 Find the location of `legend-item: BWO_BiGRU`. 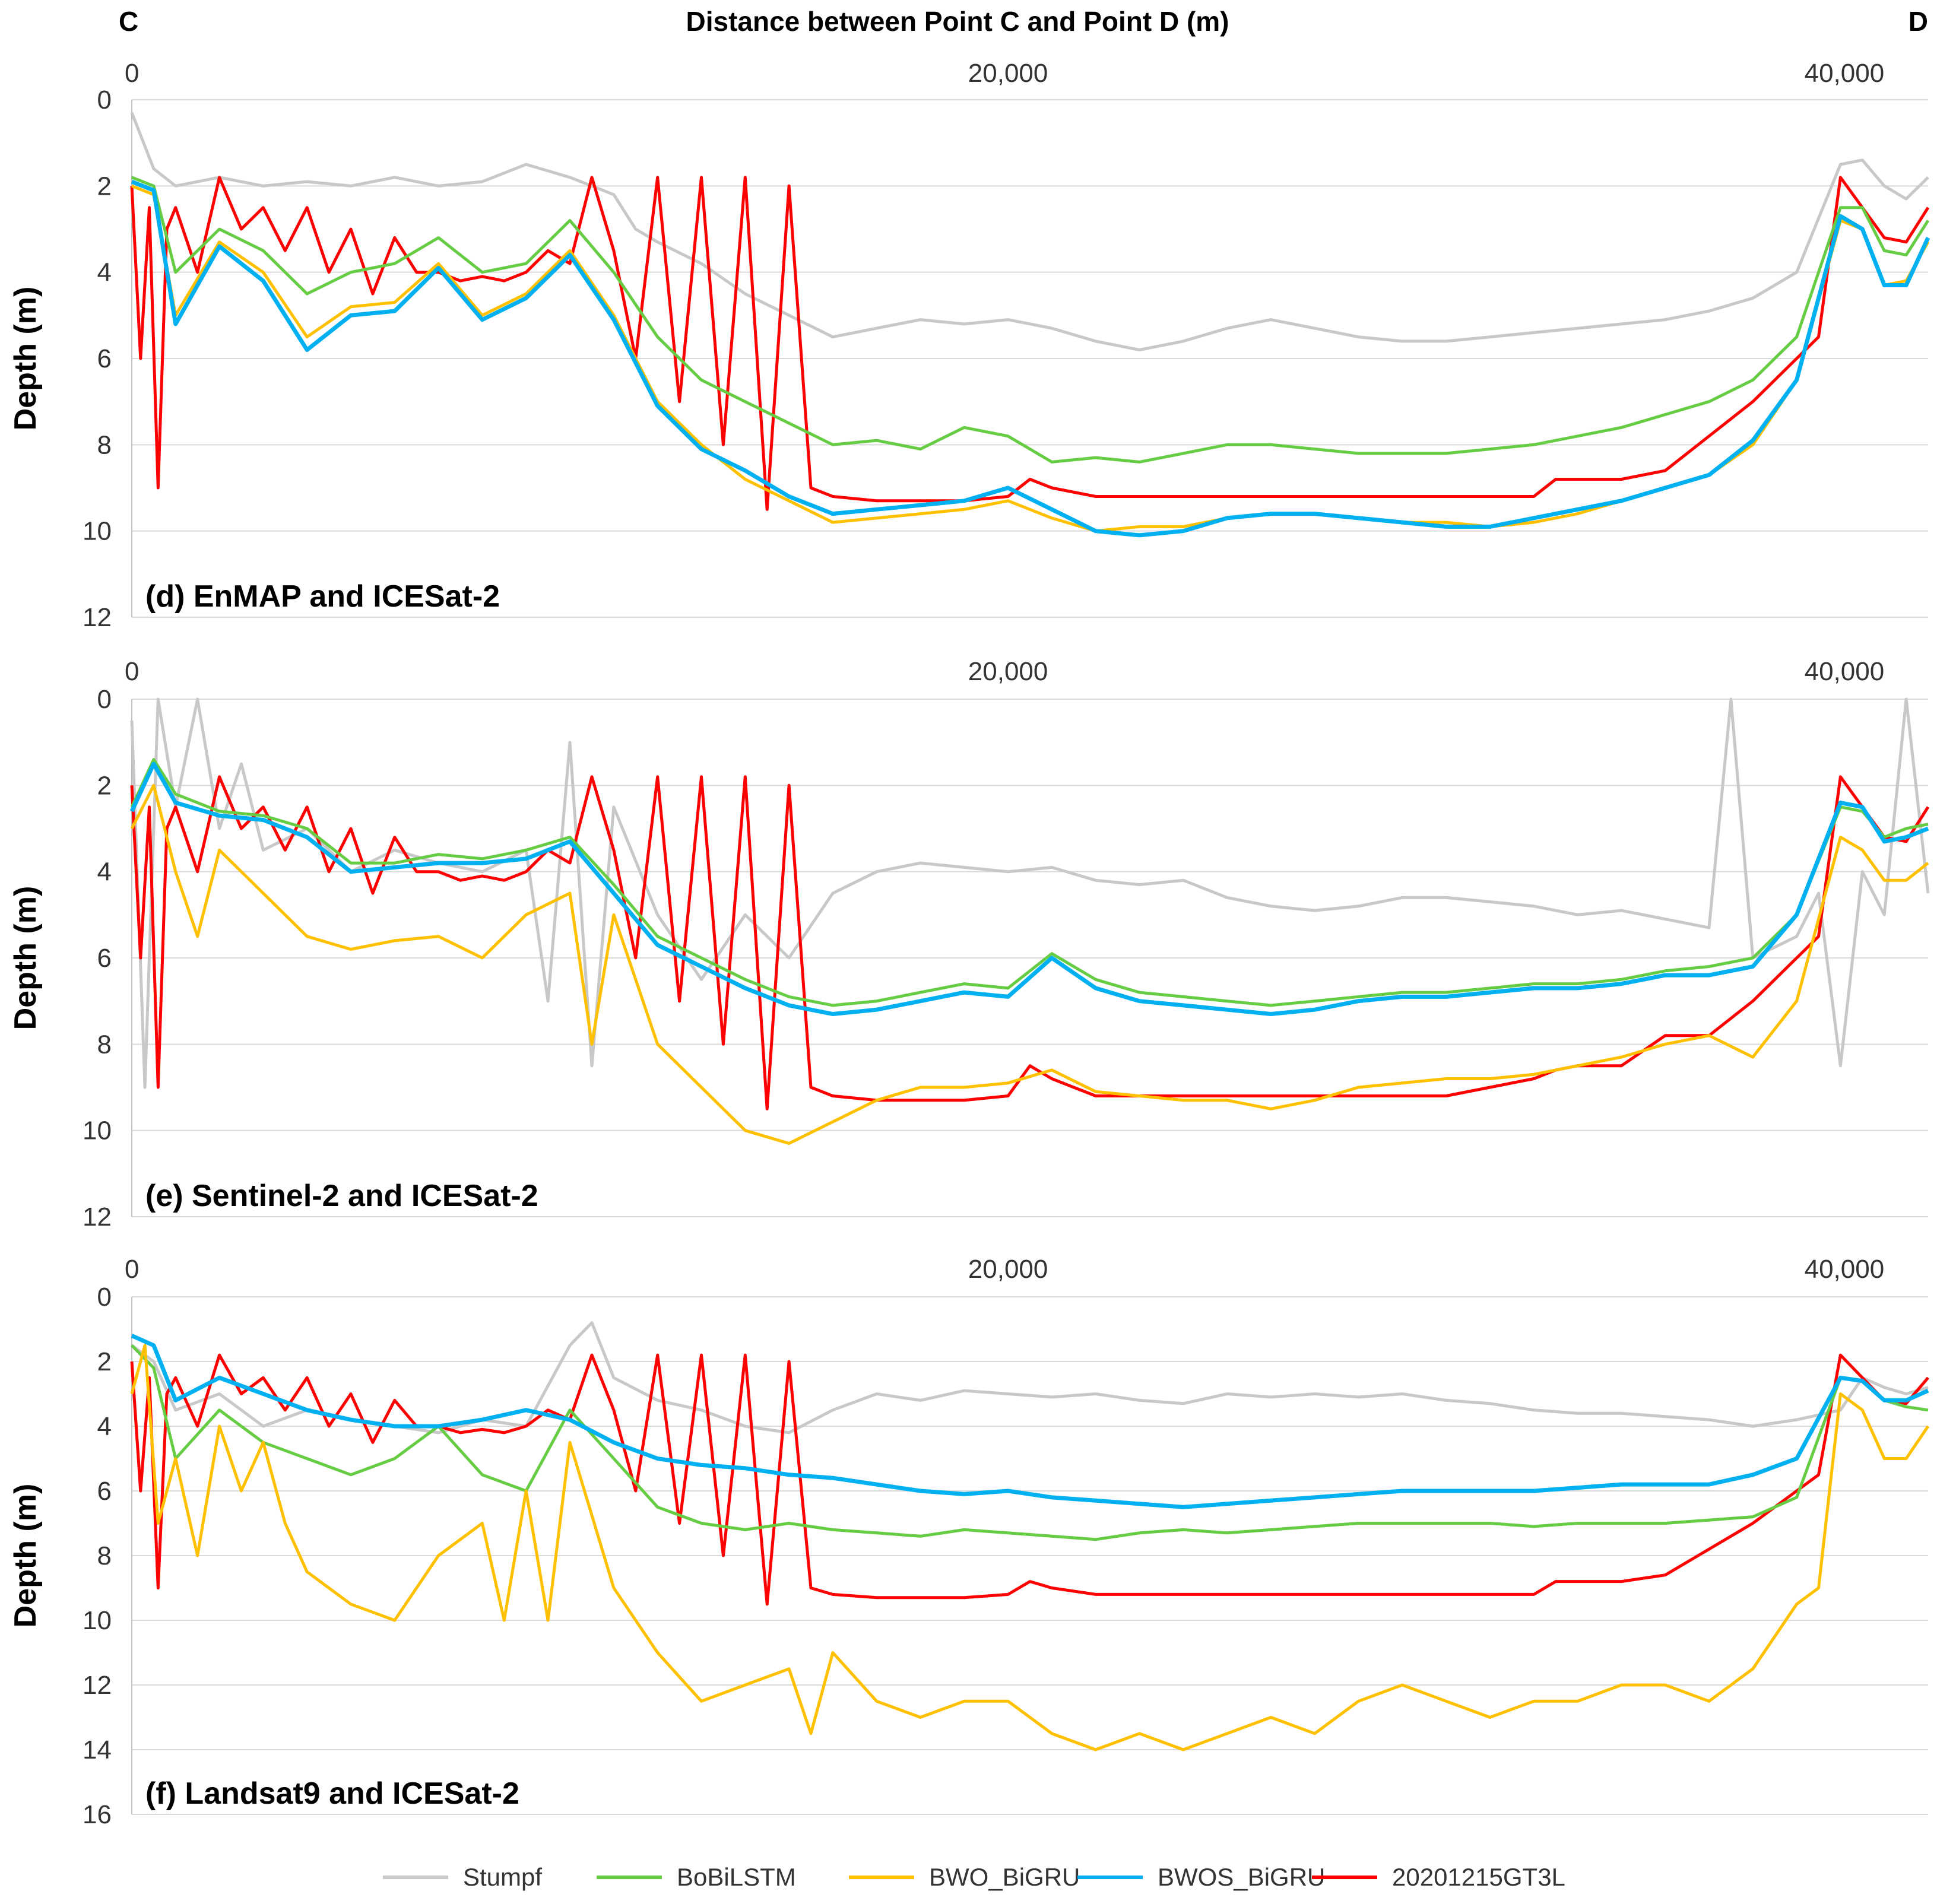

legend-item: BWO_BiGRU is located at coordinates (965, 1877).